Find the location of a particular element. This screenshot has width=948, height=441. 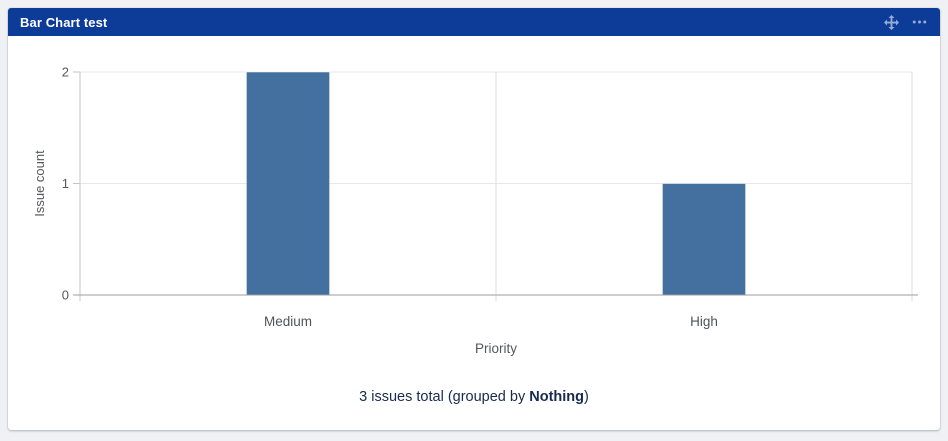

gadget-header: Bar Chart test is located at coordinates (474, 22).